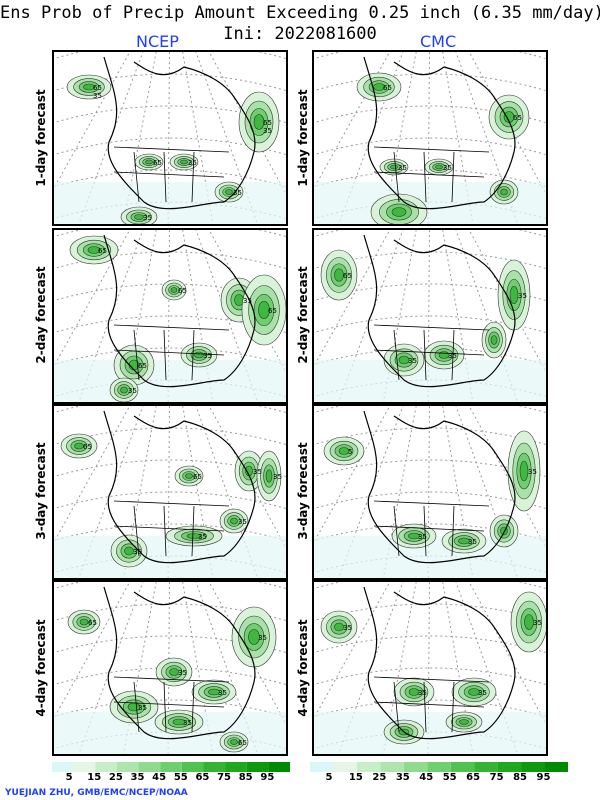 The width and height of the screenshot is (600, 800). What do you see at coordinates (430, 316) in the screenshot?
I see `map-panel-cmc-day2: 65 35 35 35` at bounding box center [430, 316].